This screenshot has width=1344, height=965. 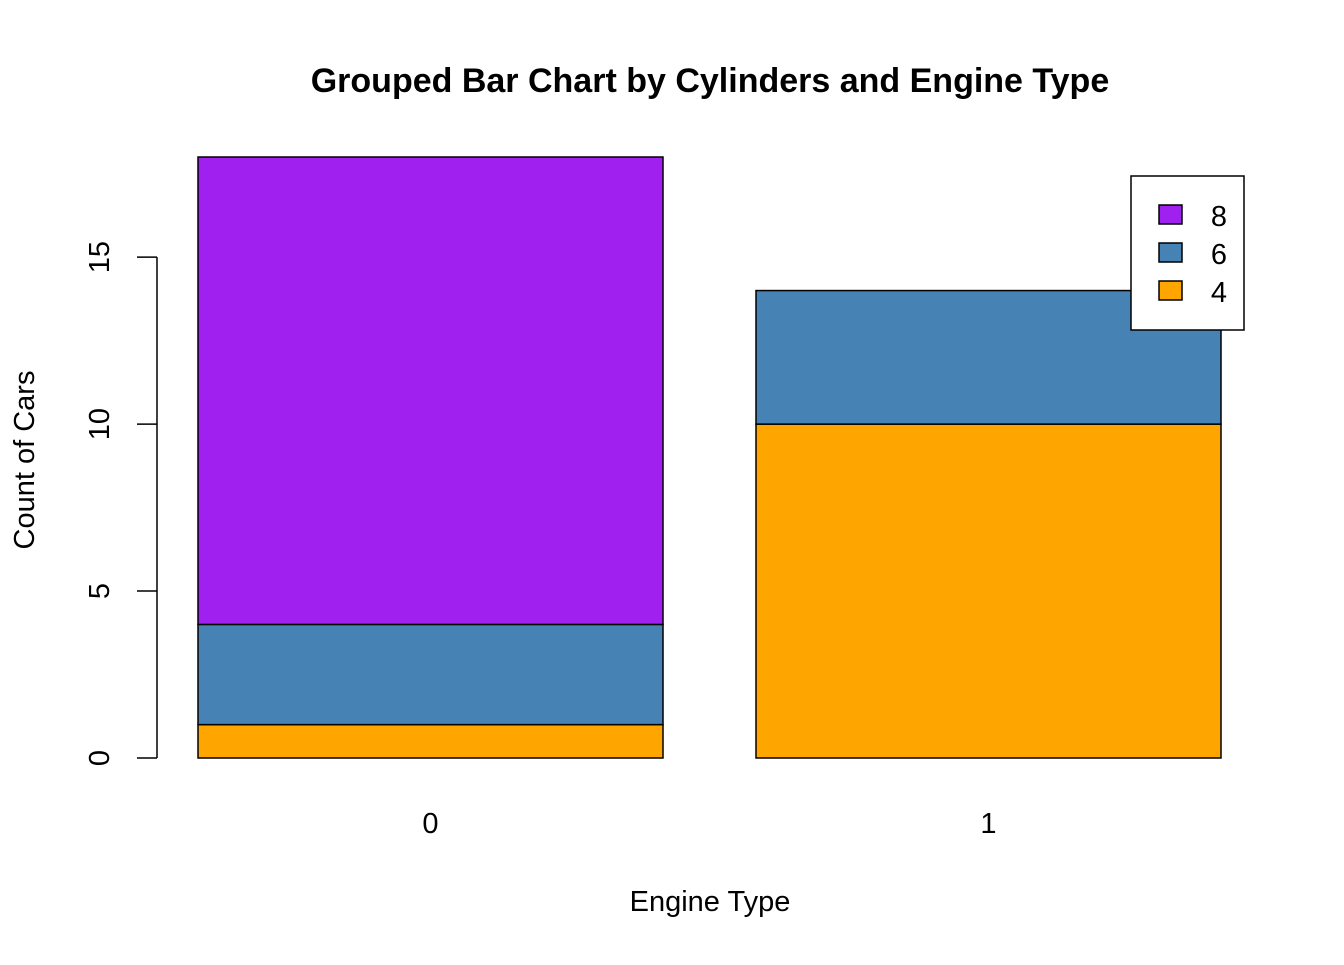 What do you see at coordinates (100, 424) in the screenshot?
I see `y-tick-label: 10` at bounding box center [100, 424].